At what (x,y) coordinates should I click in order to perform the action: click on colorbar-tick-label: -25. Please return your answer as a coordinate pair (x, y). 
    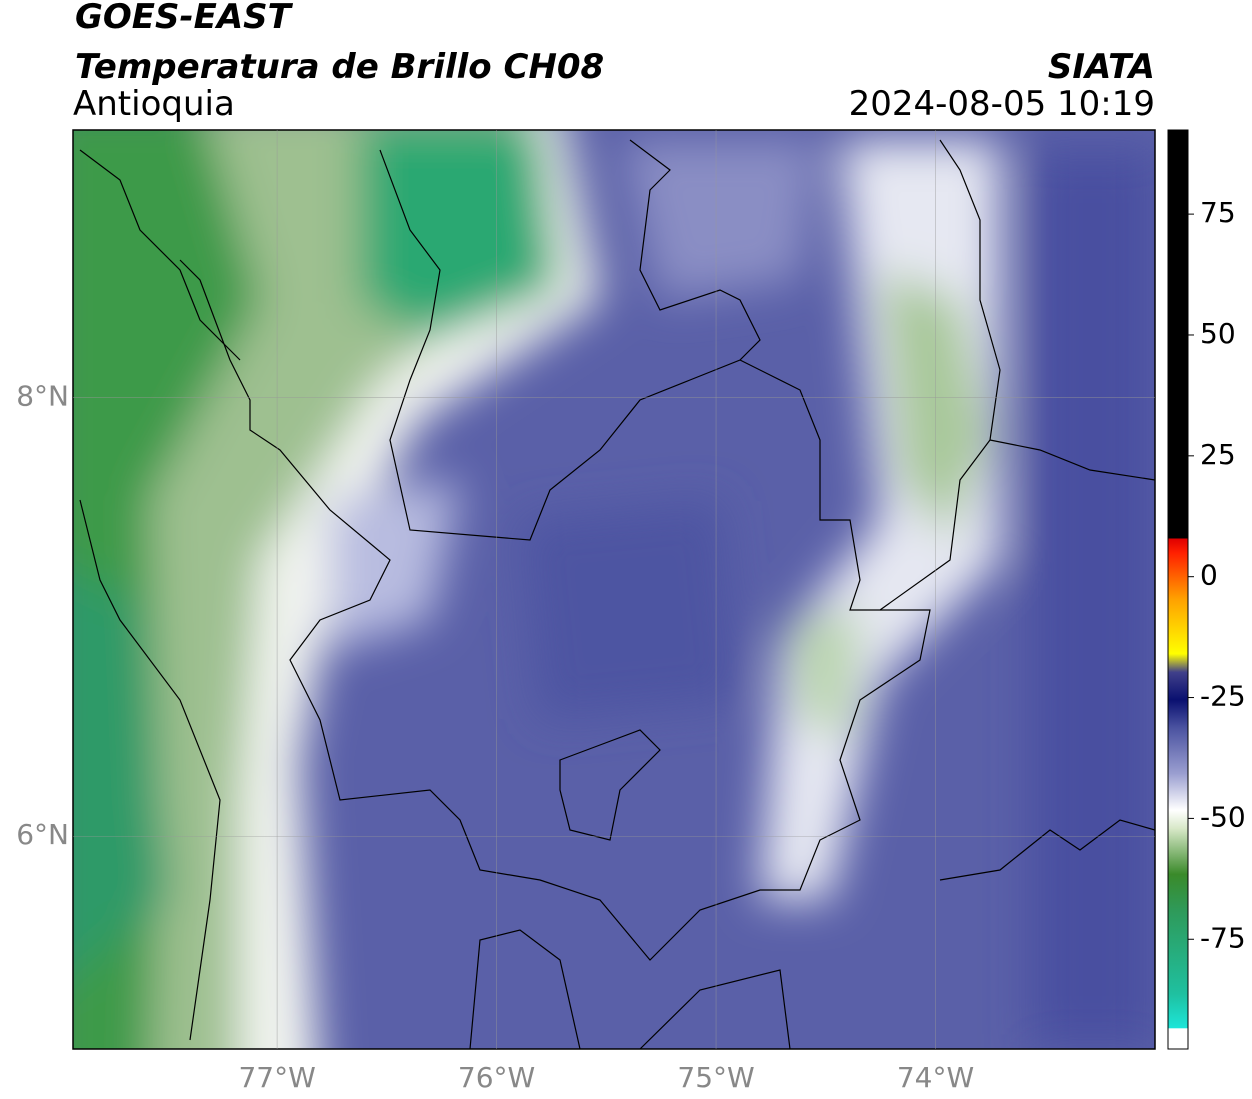
    Looking at the image, I should click on (1223, 696).